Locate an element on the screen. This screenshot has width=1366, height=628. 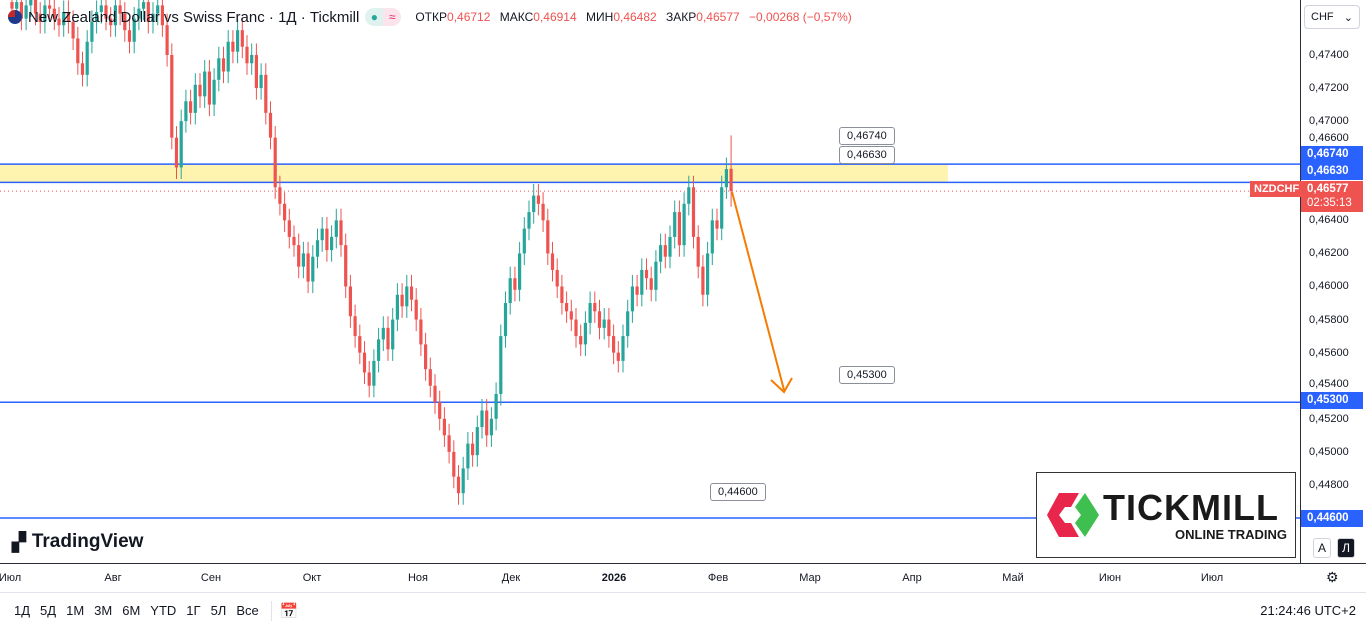
settings-icon: ⚙ is located at coordinates (1332, 577).